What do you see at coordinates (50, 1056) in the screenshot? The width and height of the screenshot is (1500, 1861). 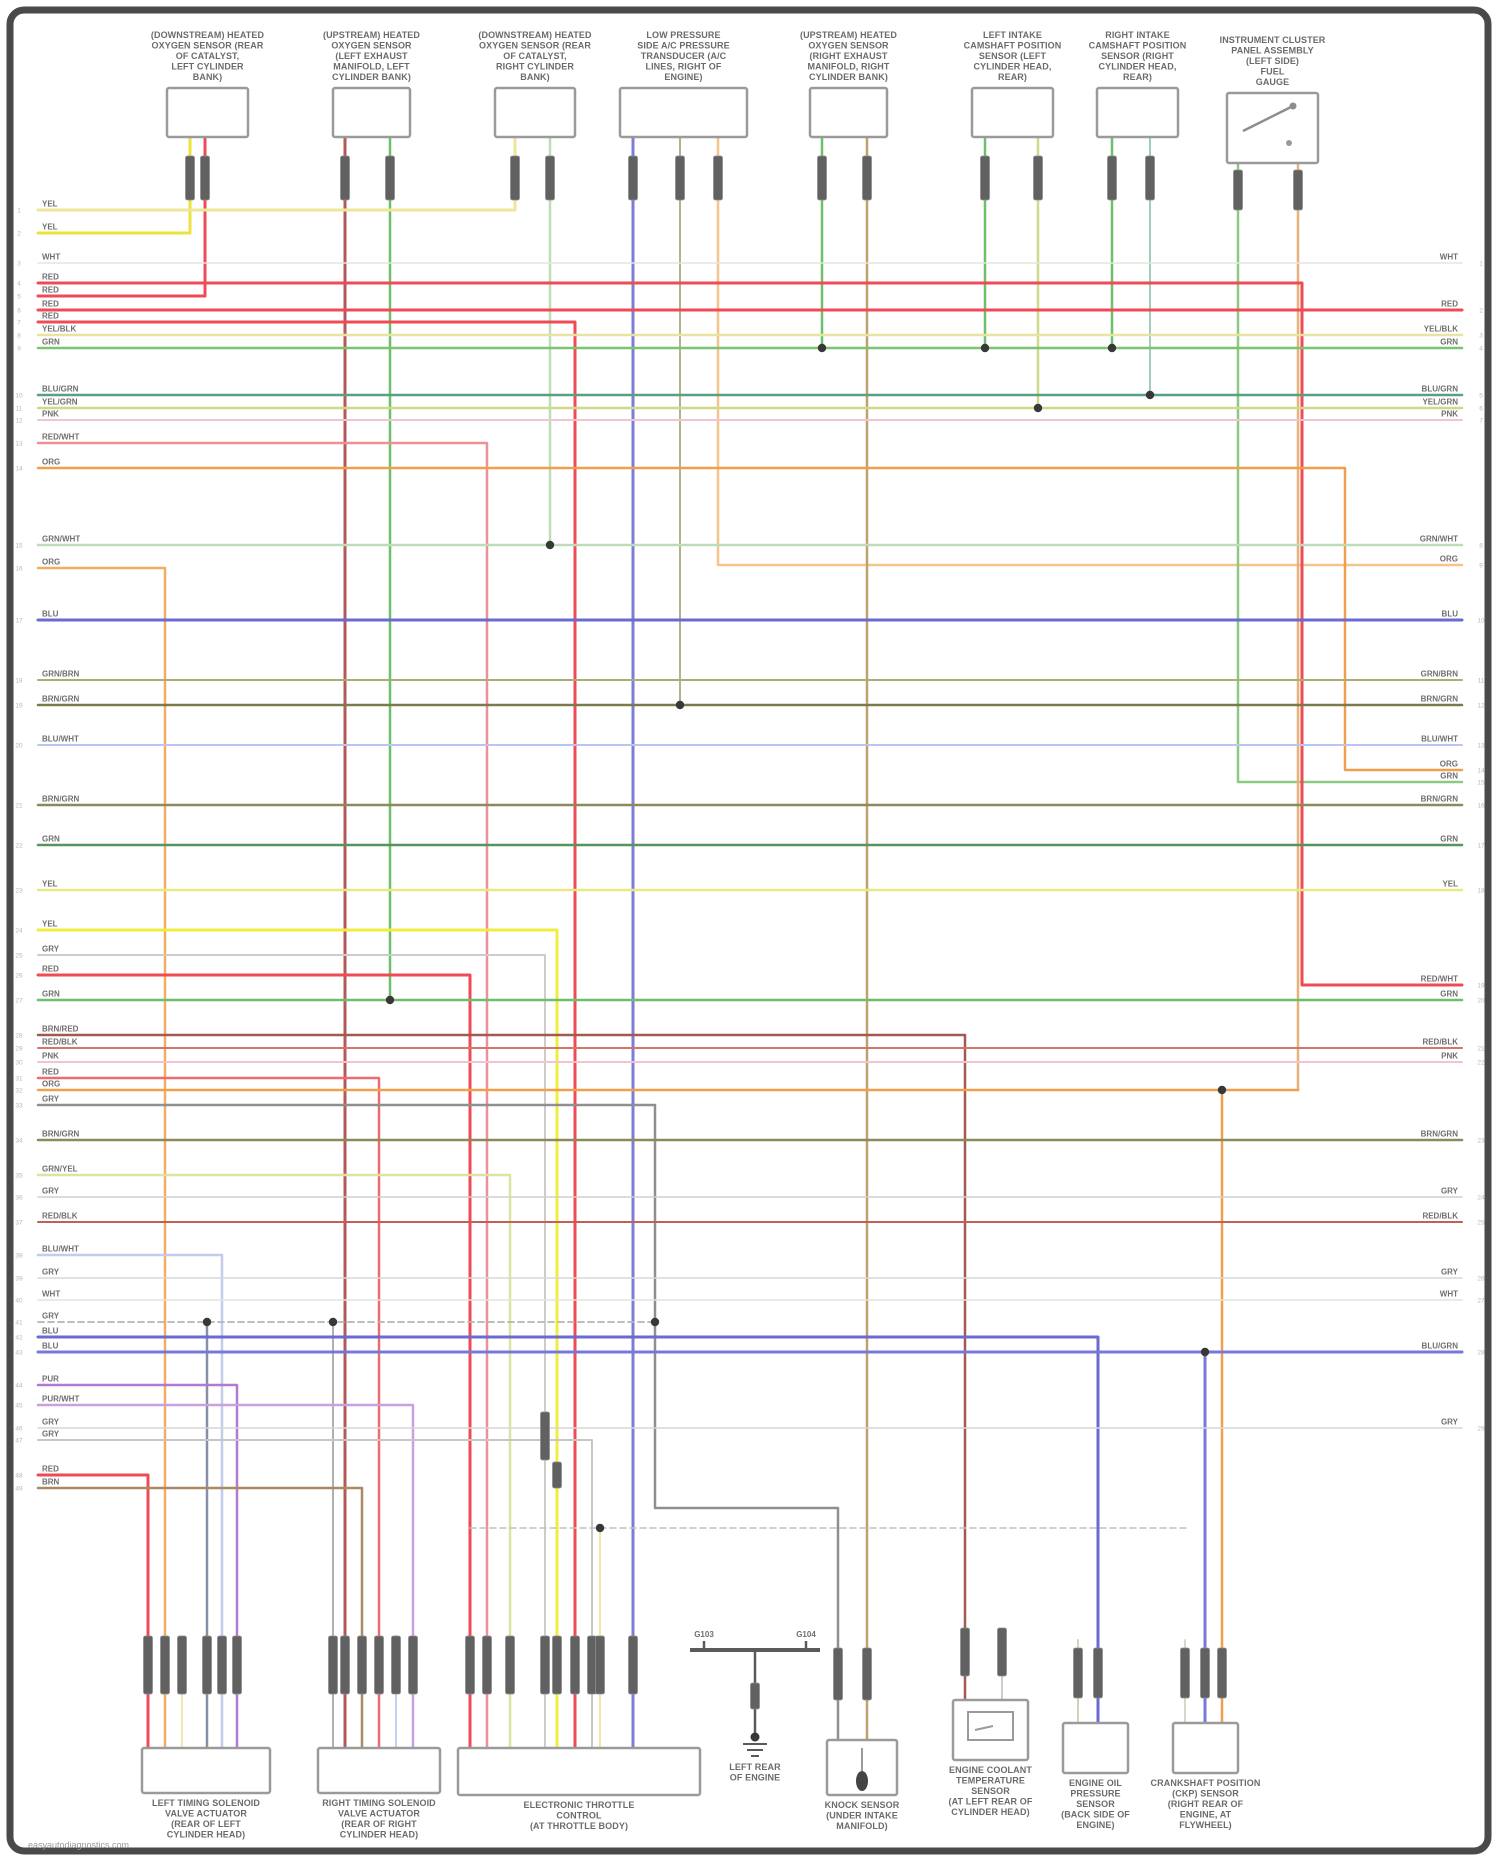 I see `left-pin-label: PNK` at bounding box center [50, 1056].